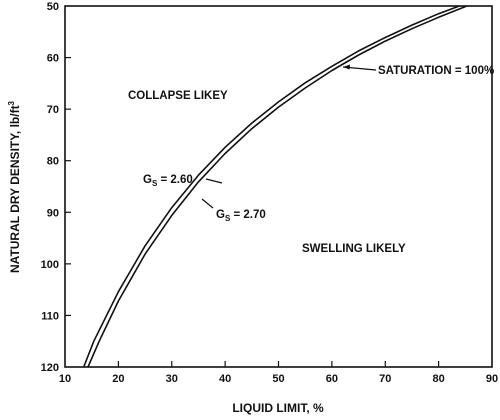 This screenshot has height=420, width=500. Describe the element at coordinates (50, 316) in the screenshot. I see `y-tick-label: 110` at that location.